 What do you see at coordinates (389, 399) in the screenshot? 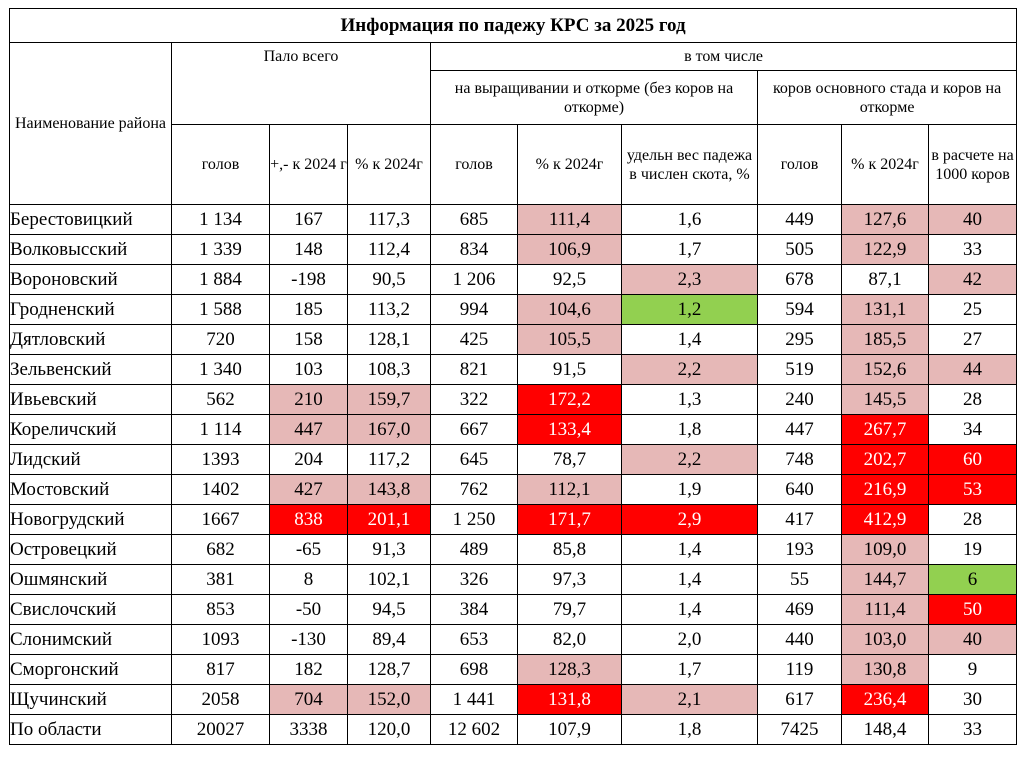
I see `data-cell: 159,7` at bounding box center [389, 399].